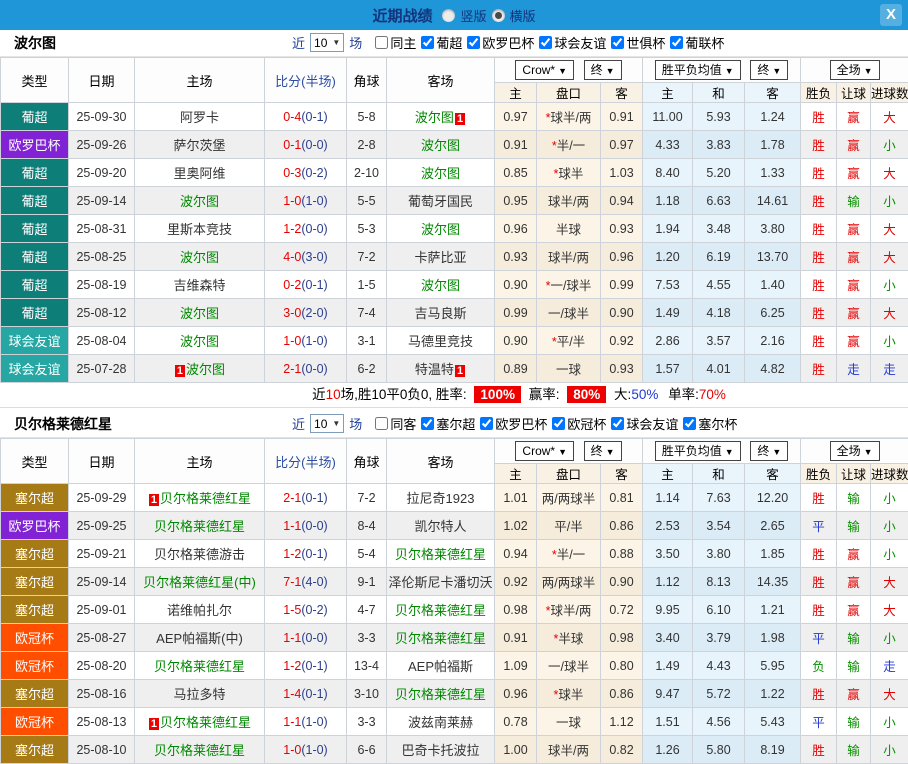 The height and width of the screenshot is (764, 908). What do you see at coordinates (569, 313) in the screenshot?
I see `handicap: 一/球半` at bounding box center [569, 313].